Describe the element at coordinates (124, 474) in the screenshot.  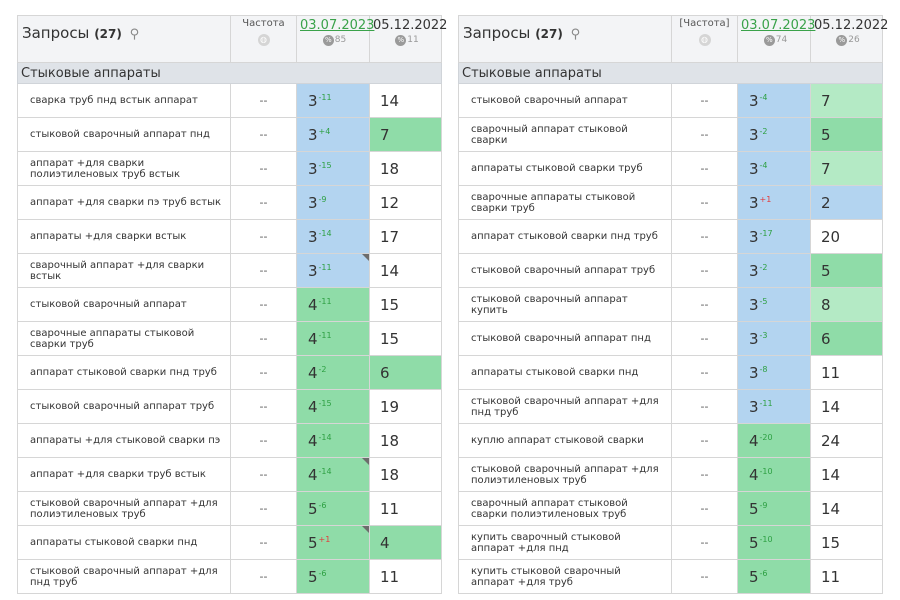
I see `query-cell: аппарат +для сварки труб встык` at that location.